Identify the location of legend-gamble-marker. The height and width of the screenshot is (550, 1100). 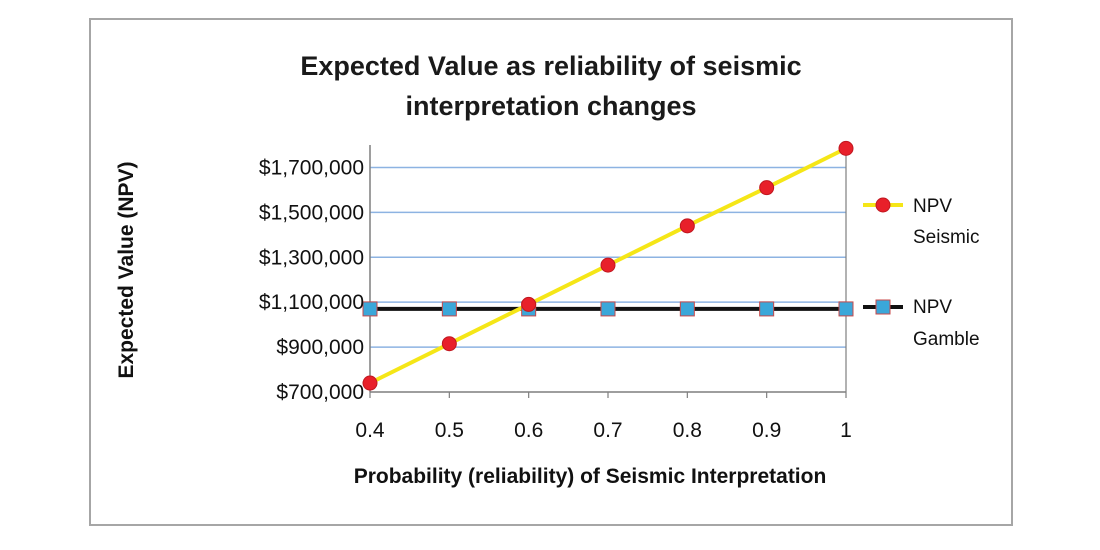
(883, 307).